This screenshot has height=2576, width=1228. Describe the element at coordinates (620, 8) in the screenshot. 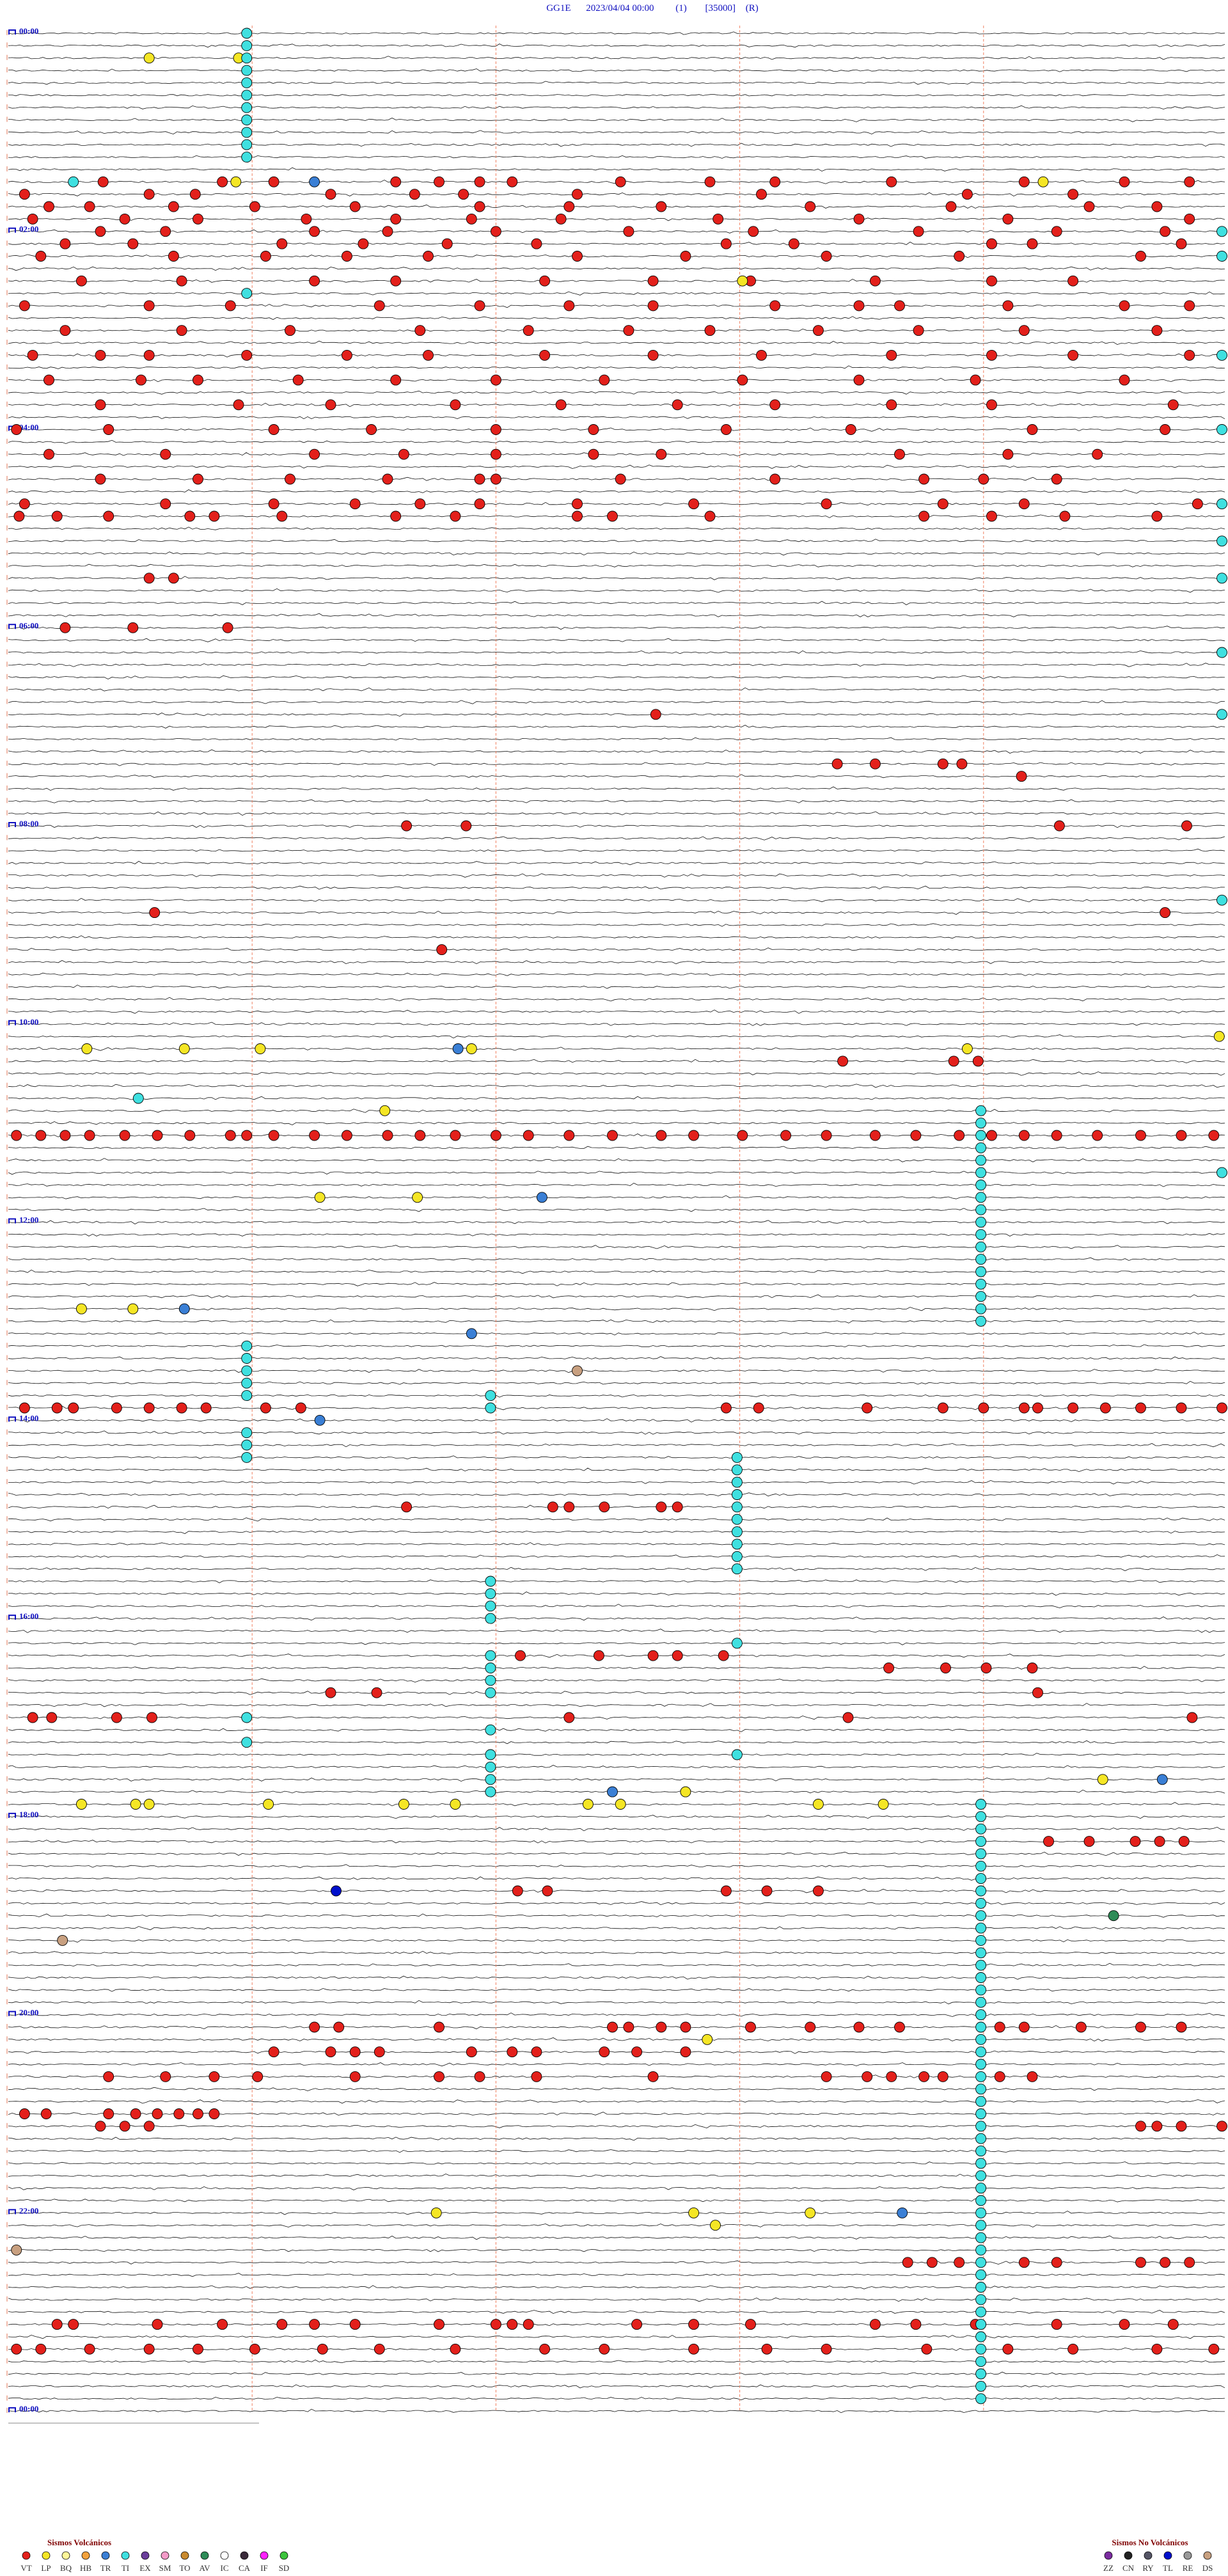

I see `datetime: 2023/04/04 00:00` at that location.